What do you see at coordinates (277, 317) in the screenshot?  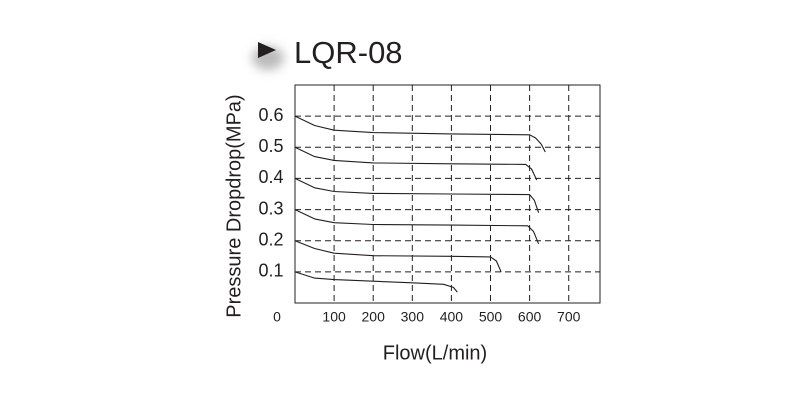 I see `x-tick-label: 0` at bounding box center [277, 317].